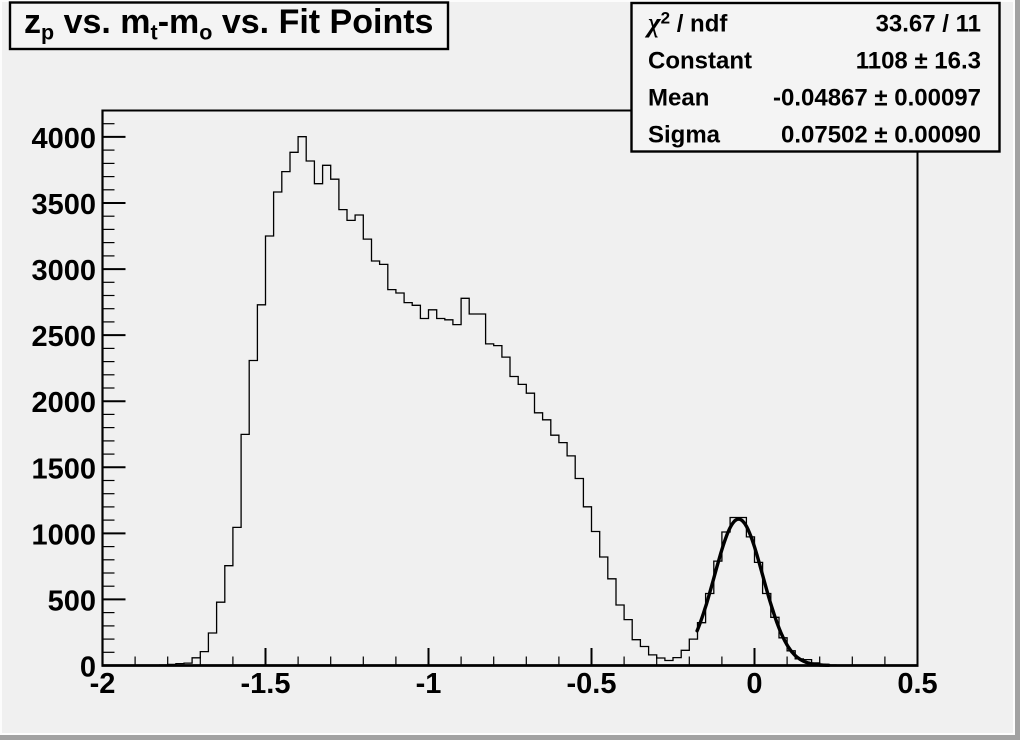 The height and width of the screenshot is (745, 1020). What do you see at coordinates (678, 98) in the screenshot?
I see `svg-text: Mean` at bounding box center [678, 98].